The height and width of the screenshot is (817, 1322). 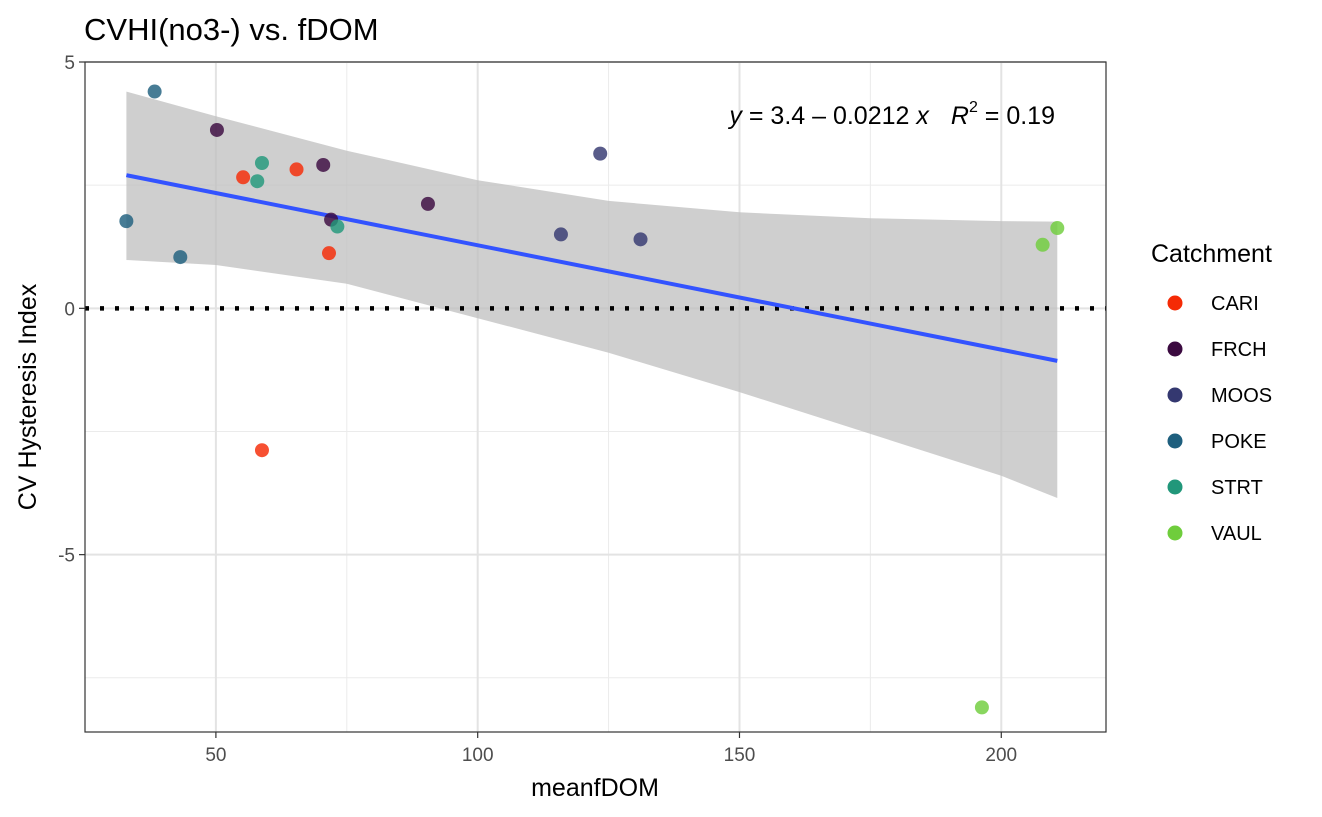 I want to click on legend-label-moos: MOOS, so click(x=1241, y=396).